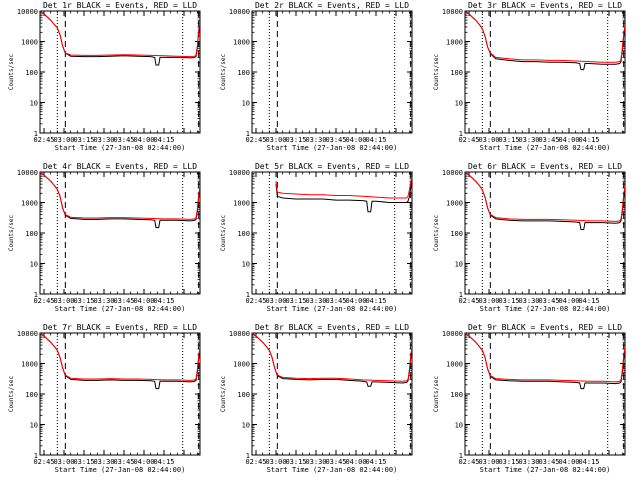  What do you see at coordinates (545, 327) in the screenshot?
I see `panel-title: Det 9r BLACK = Events, RED = LLD` at bounding box center [545, 327].